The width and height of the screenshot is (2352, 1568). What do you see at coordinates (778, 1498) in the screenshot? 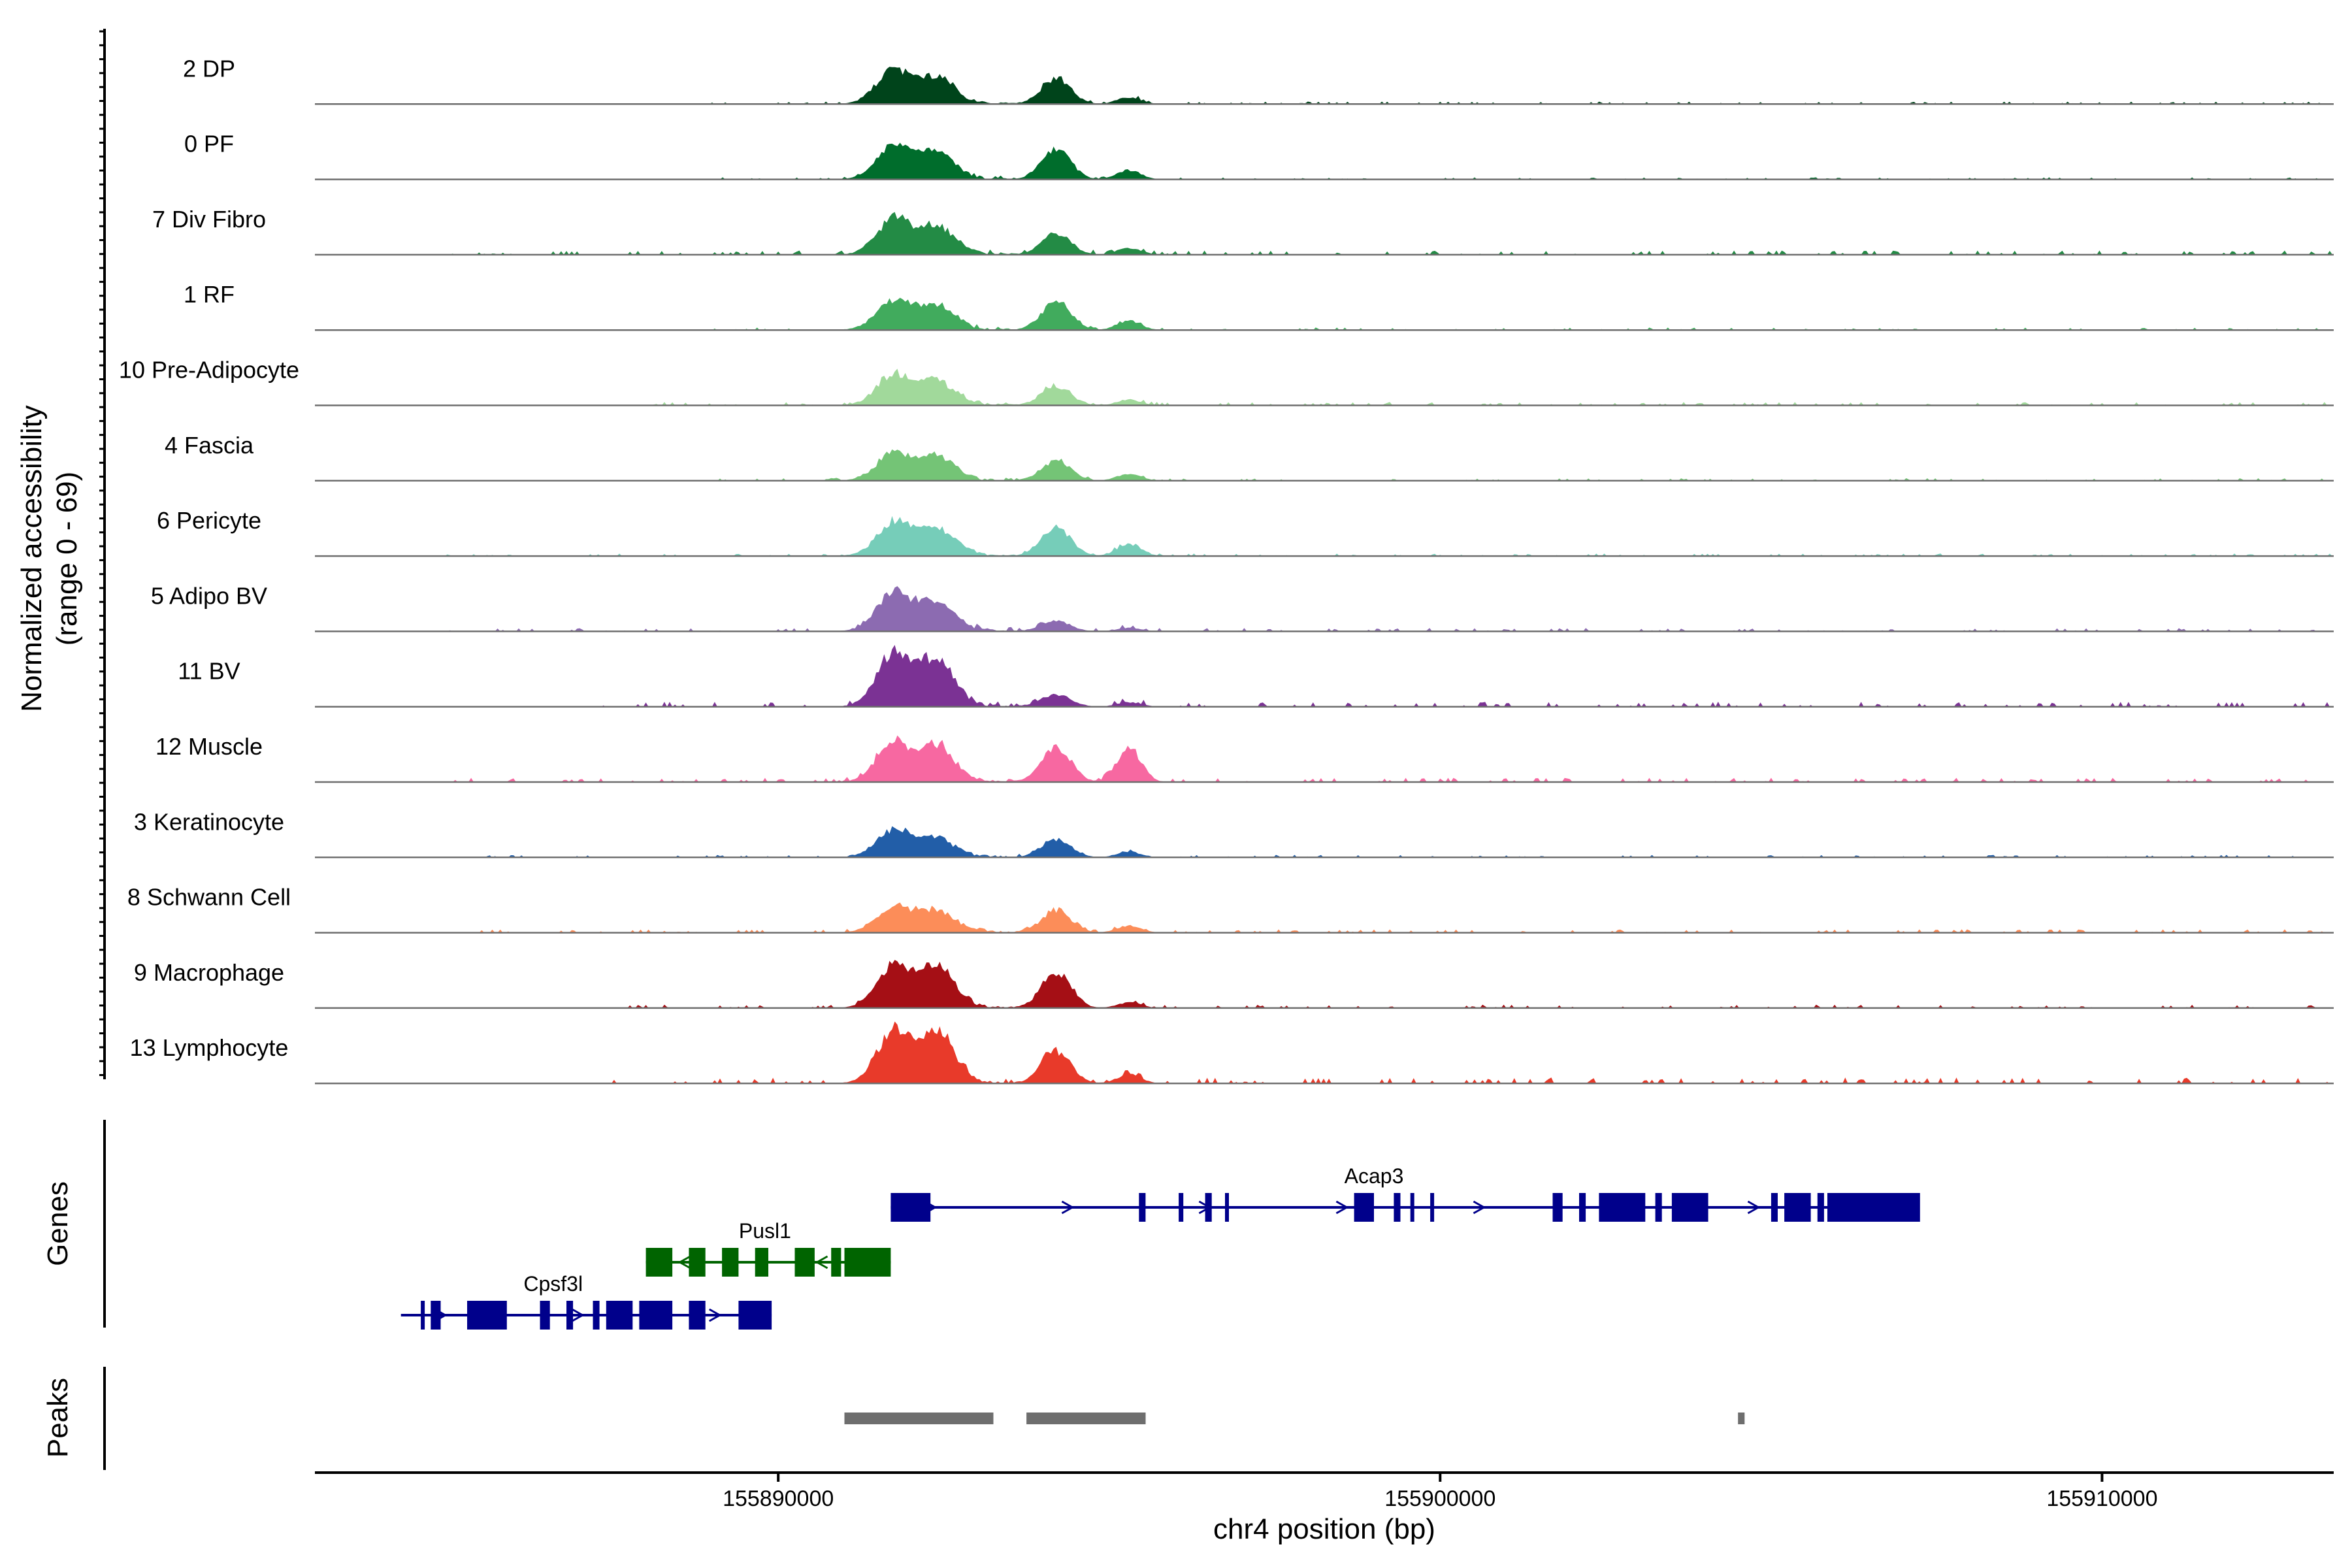
I see `x-tick-label: 155890000` at bounding box center [778, 1498].